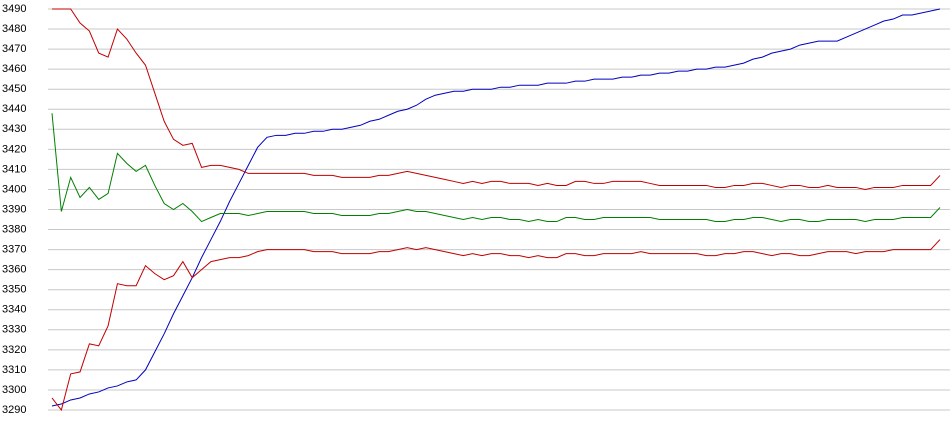 Image resolution: width=950 pixels, height=435 pixels. What do you see at coordinates (14, 270) in the screenshot?
I see `y-tick-label: 3360` at bounding box center [14, 270].